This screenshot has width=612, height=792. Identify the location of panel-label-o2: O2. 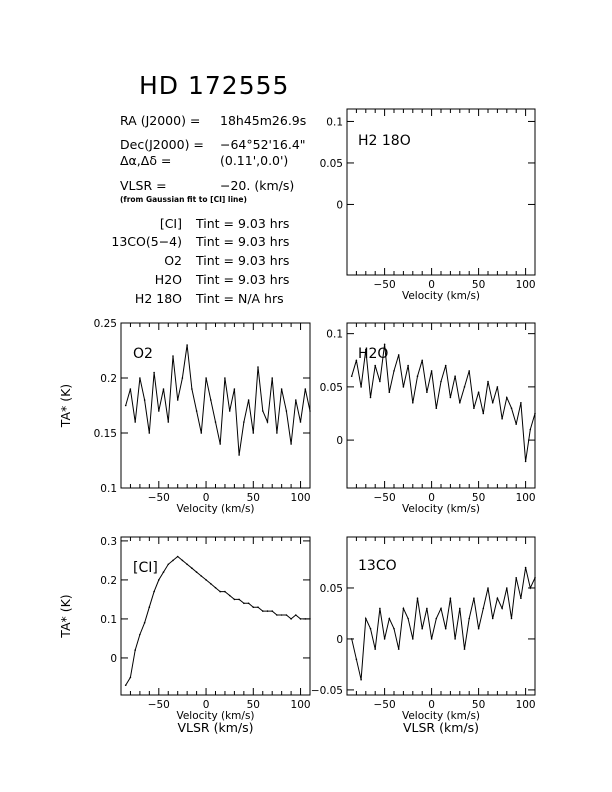
(143, 354).